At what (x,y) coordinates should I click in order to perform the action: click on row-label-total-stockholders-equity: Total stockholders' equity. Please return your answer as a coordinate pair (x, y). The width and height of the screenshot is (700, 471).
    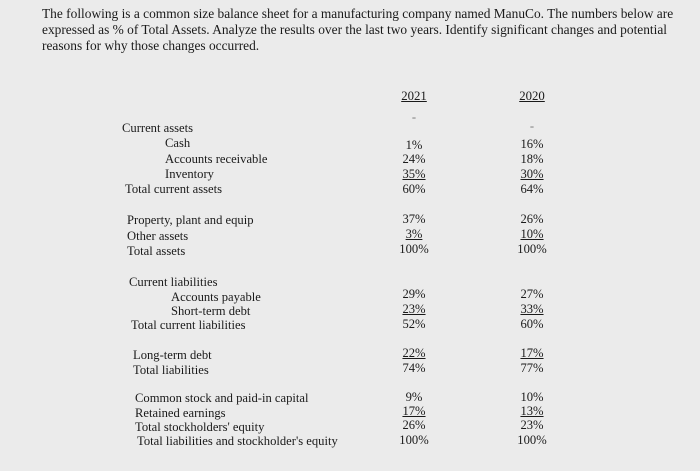
    Looking at the image, I should click on (200, 427).